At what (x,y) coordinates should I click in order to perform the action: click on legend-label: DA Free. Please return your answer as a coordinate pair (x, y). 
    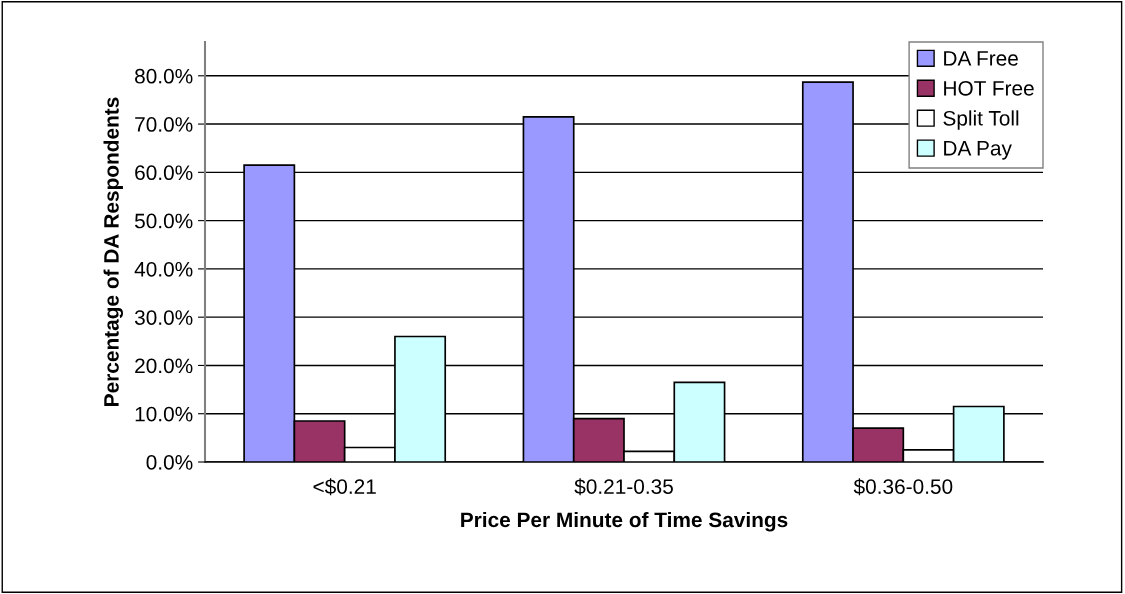
    Looking at the image, I should click on (981, 58).